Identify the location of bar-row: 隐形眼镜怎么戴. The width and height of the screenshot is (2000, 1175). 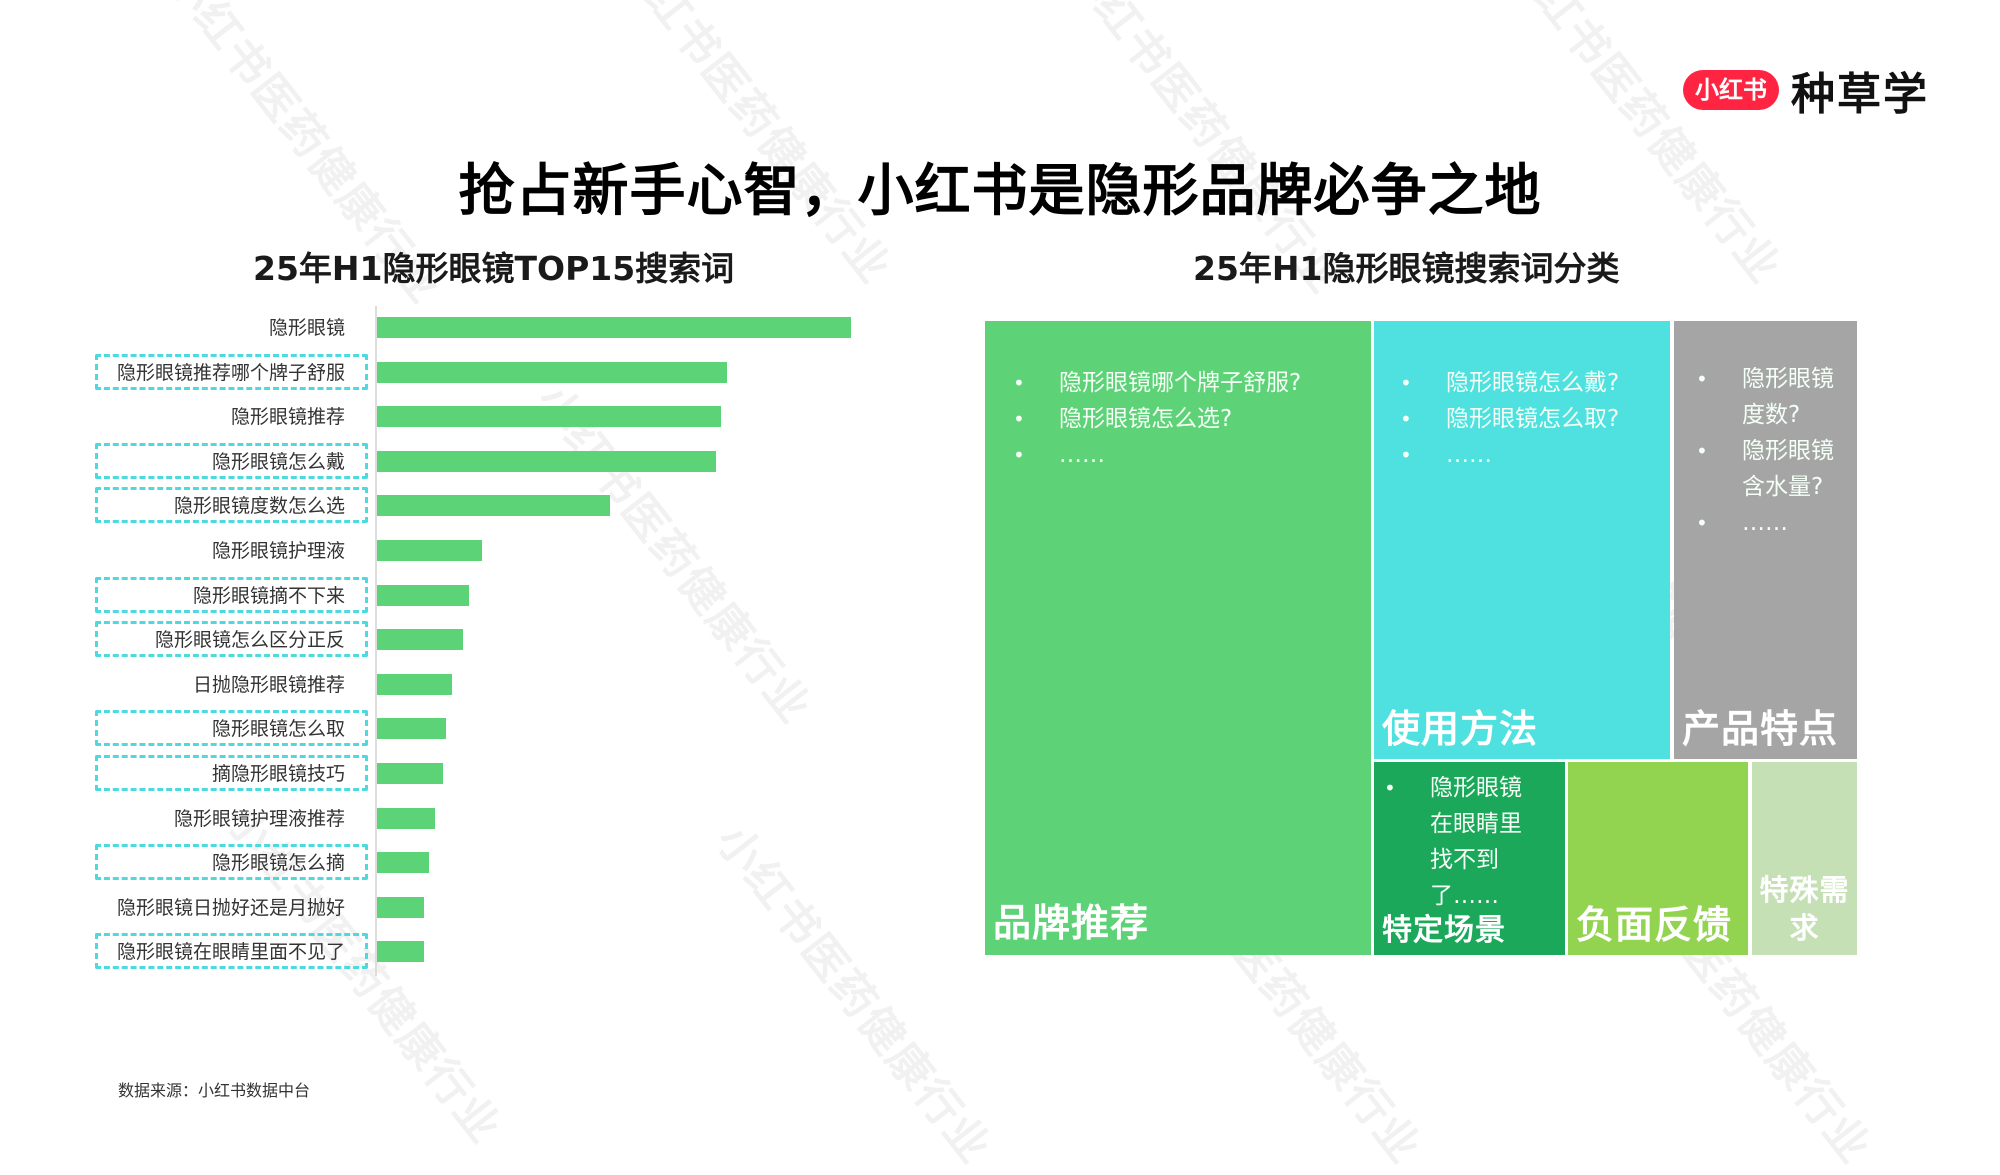
(490, 462).